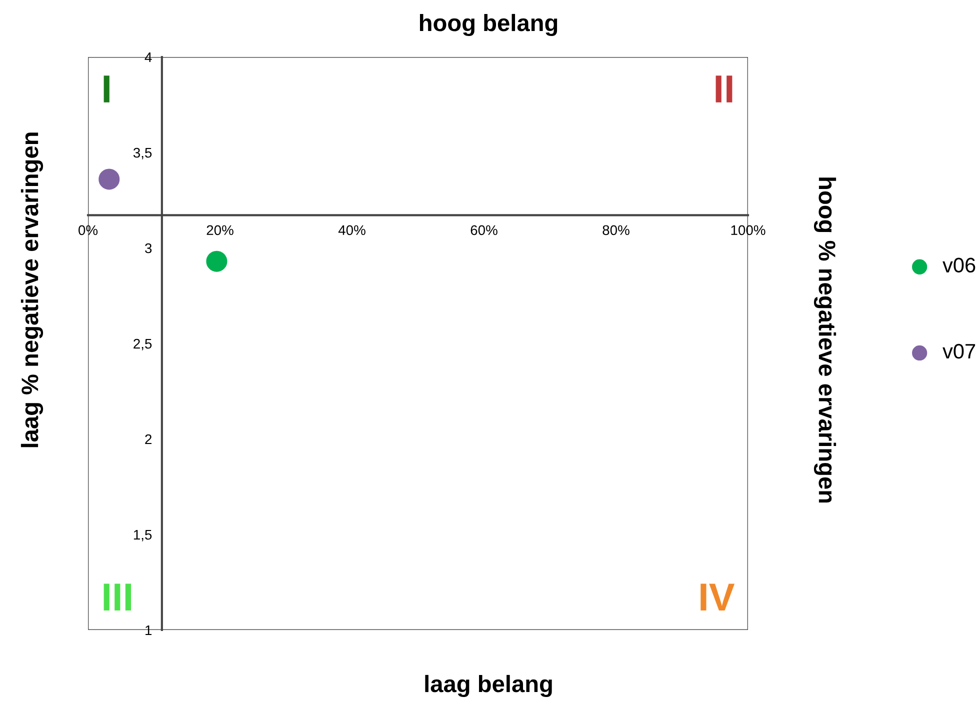  Describe the element at coordinates (32, 290) in the screenshot. I see `y-axis-title: laag % negatieve ervaringen` at that location.